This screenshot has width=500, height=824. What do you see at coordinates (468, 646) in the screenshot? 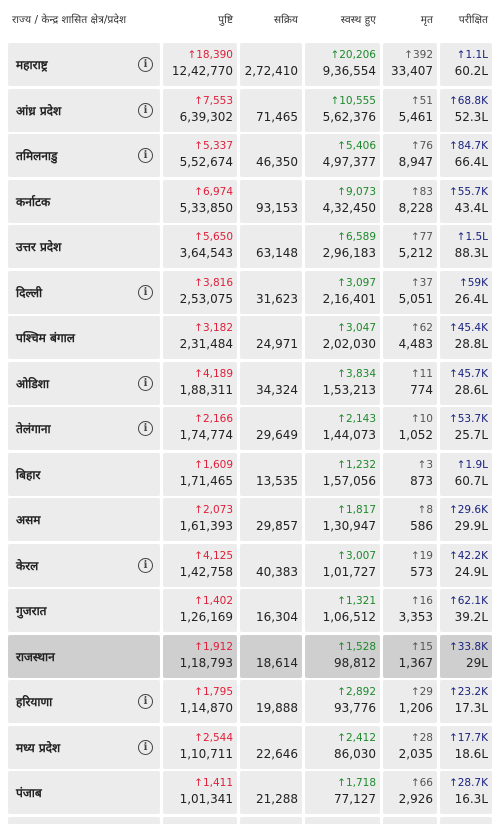
I see `delta-value: ↑33.8K` at bounding box center [468, 646].